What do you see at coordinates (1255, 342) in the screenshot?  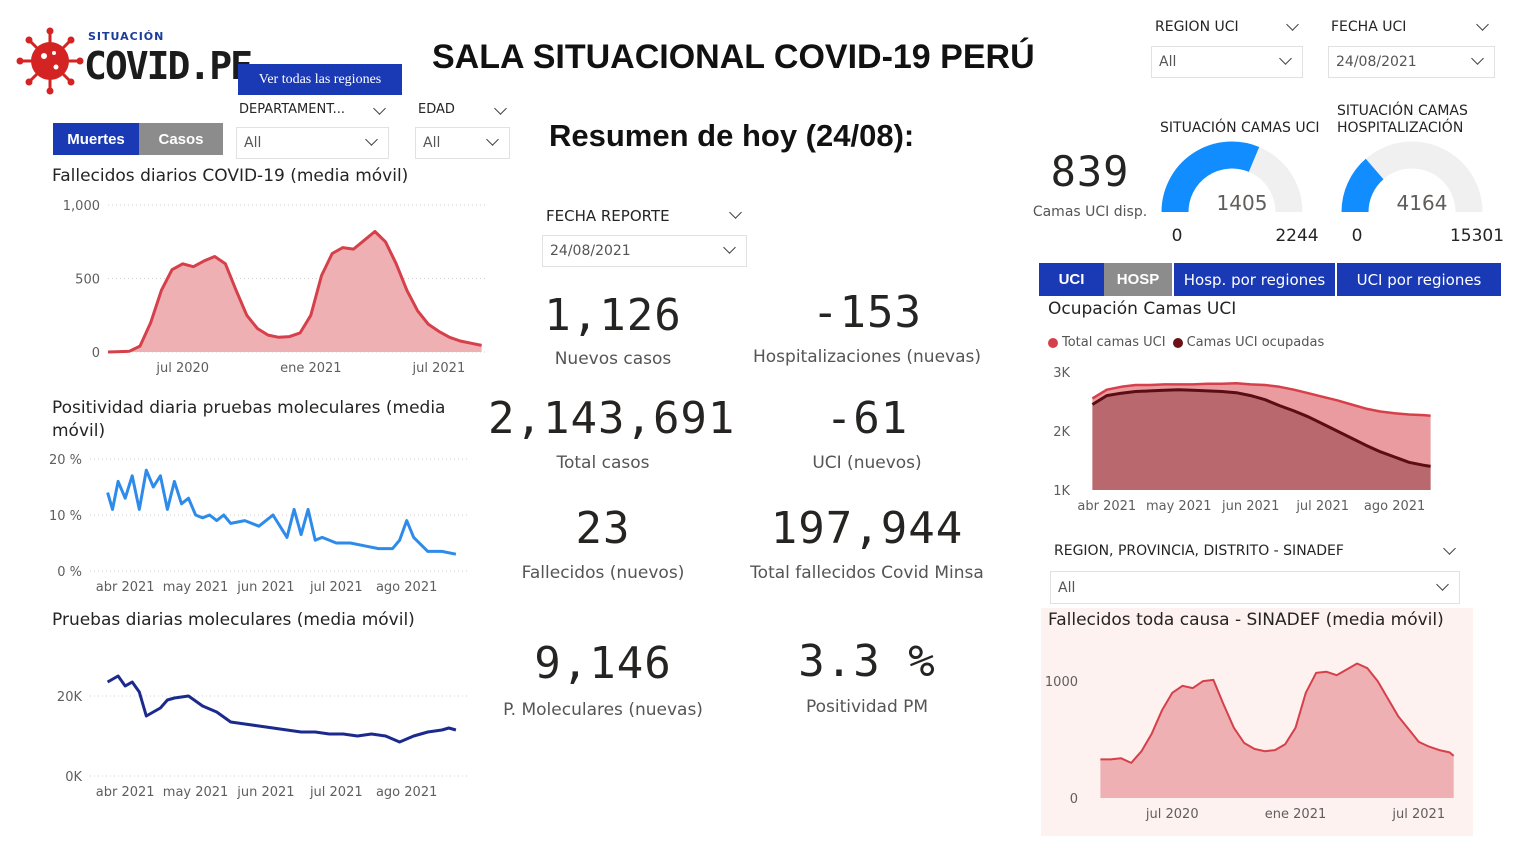 I see `legend-label-ocupadas: Camas UCI ocupadas` at bounding box center [1255, 342].